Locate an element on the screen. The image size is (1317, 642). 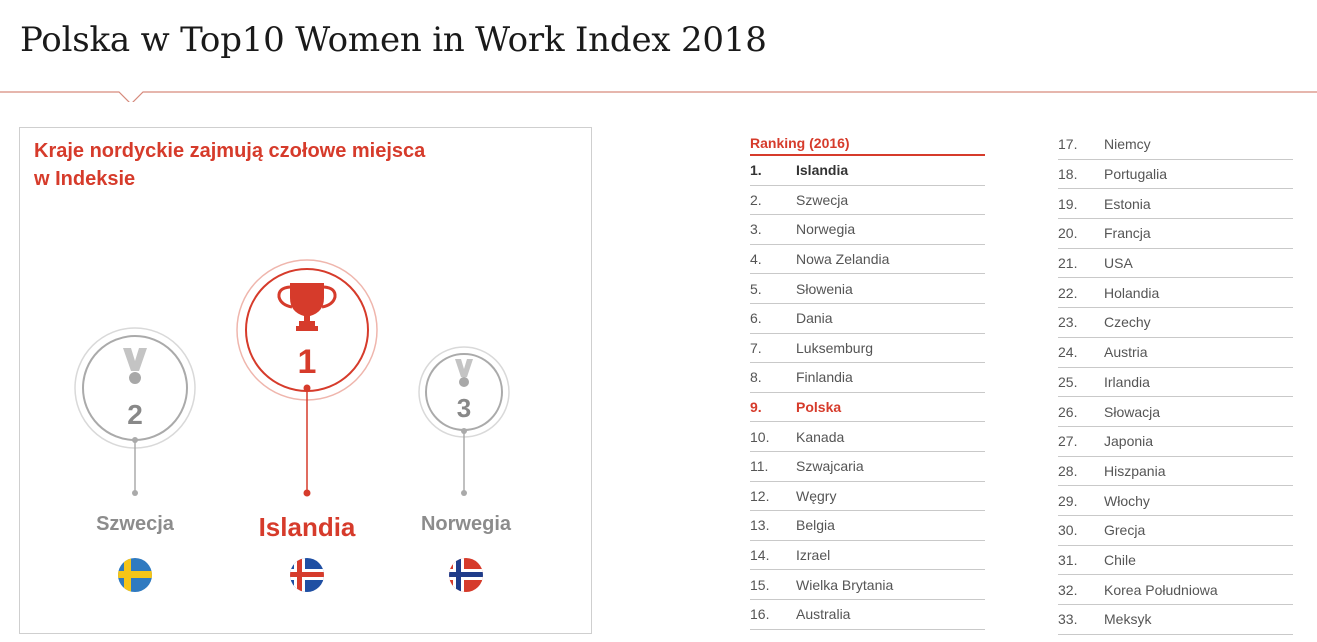
rank-number: 11. is located at coordinates (759, 466).